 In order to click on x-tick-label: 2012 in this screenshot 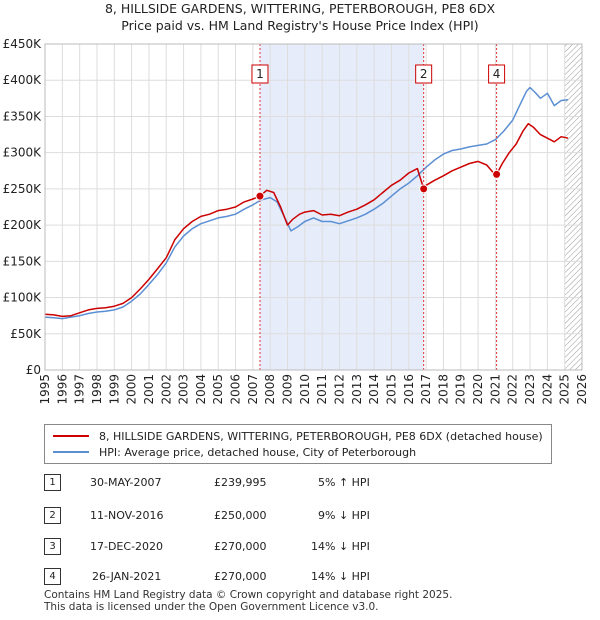, I will do `click(339, 389)`.